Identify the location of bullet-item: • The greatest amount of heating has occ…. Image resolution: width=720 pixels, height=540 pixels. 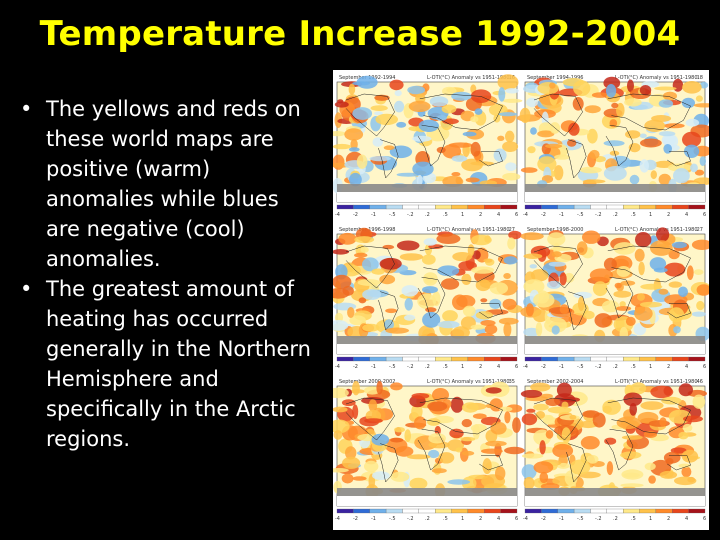
(168, 364).